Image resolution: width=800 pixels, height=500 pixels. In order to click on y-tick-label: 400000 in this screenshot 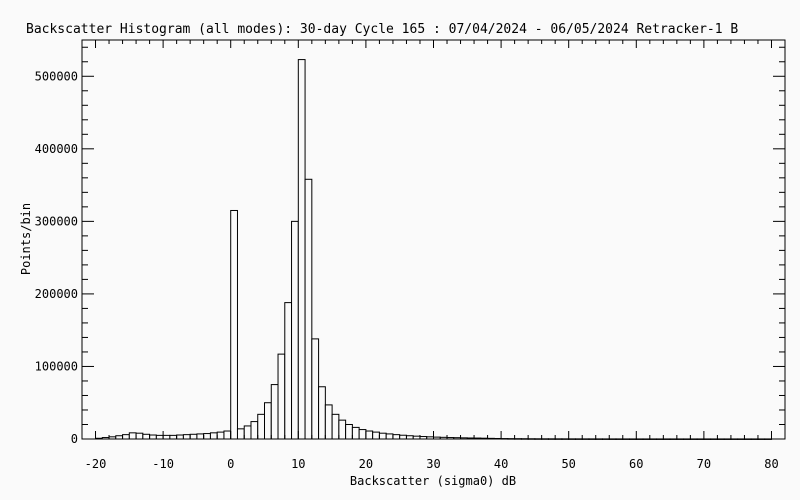, I will do `click(56, 149)`.